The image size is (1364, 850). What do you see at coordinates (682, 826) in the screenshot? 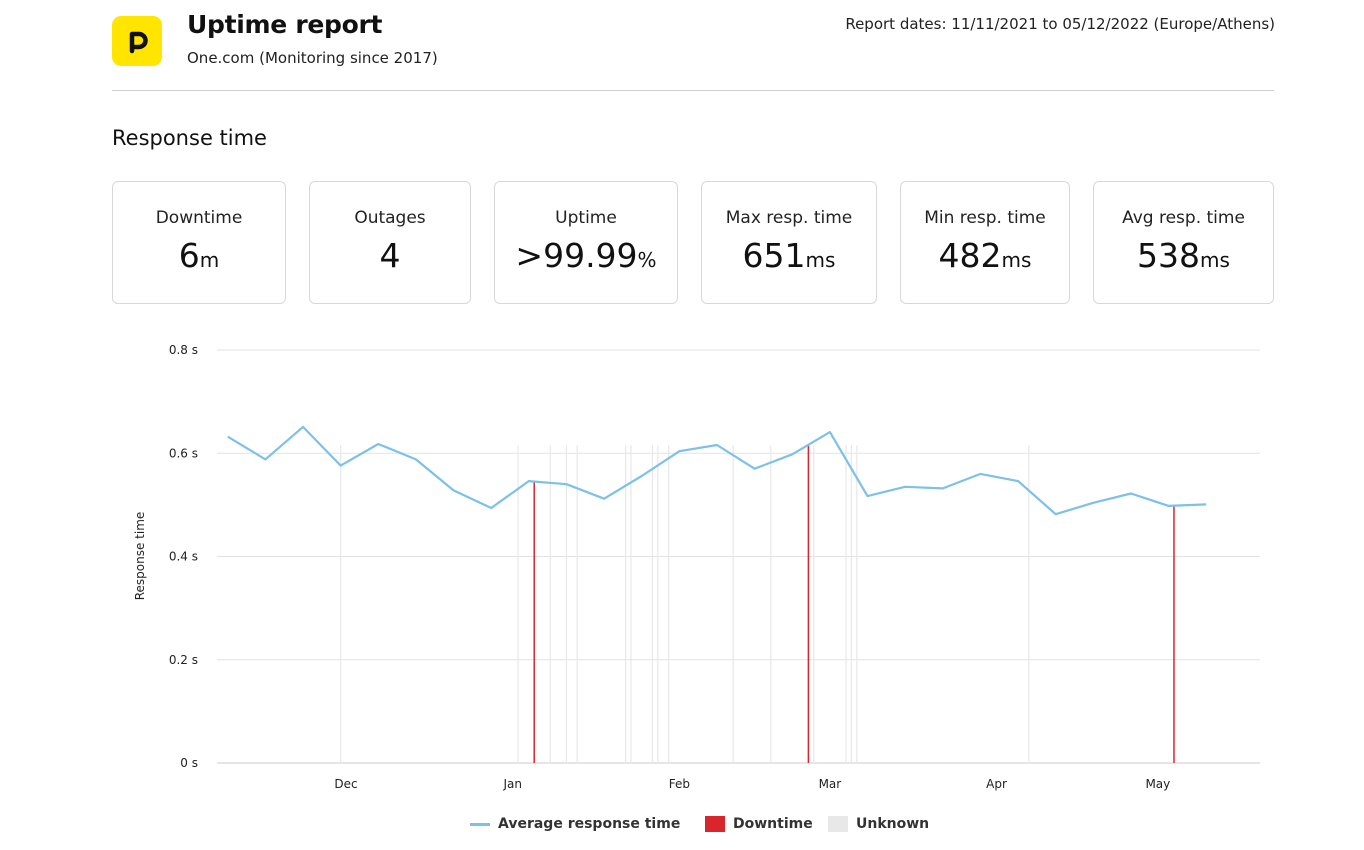
I see `chart-legend: Average response time Downtime Unknown` at bounding box center [682, 826].